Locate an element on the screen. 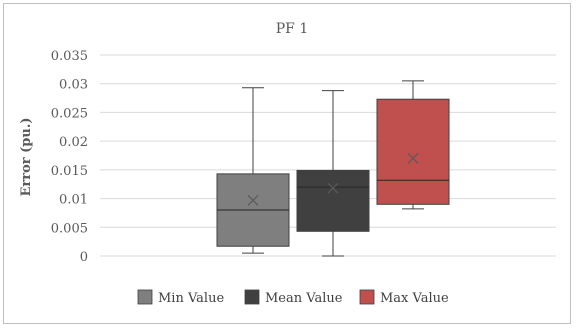 The image size is (578, 329). chart-title: PF 1 is located at coordinates (292, 29).